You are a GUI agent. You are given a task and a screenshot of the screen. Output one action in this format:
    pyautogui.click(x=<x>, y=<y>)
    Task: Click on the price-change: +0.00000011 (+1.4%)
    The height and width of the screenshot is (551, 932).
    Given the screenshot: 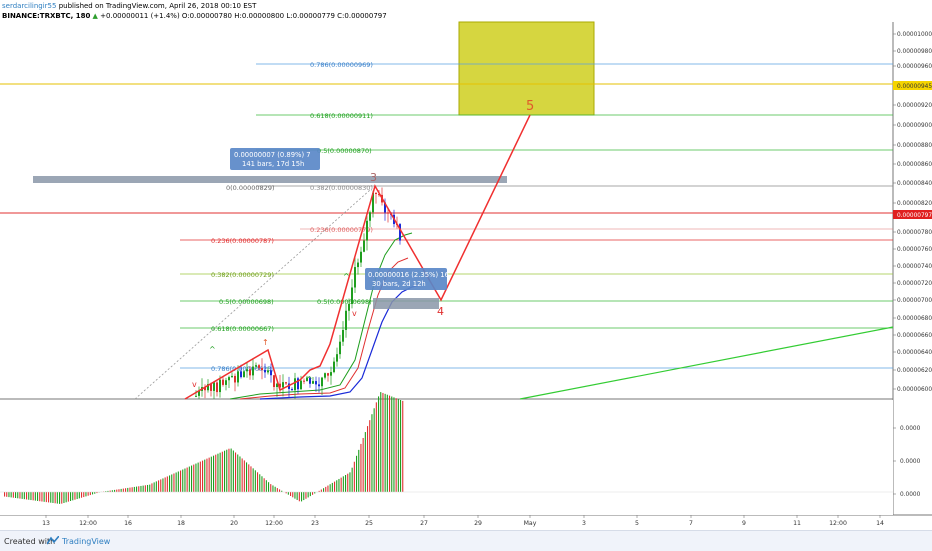 What is the action you would take?
    pyautogui.click(x=140, y=16)
    